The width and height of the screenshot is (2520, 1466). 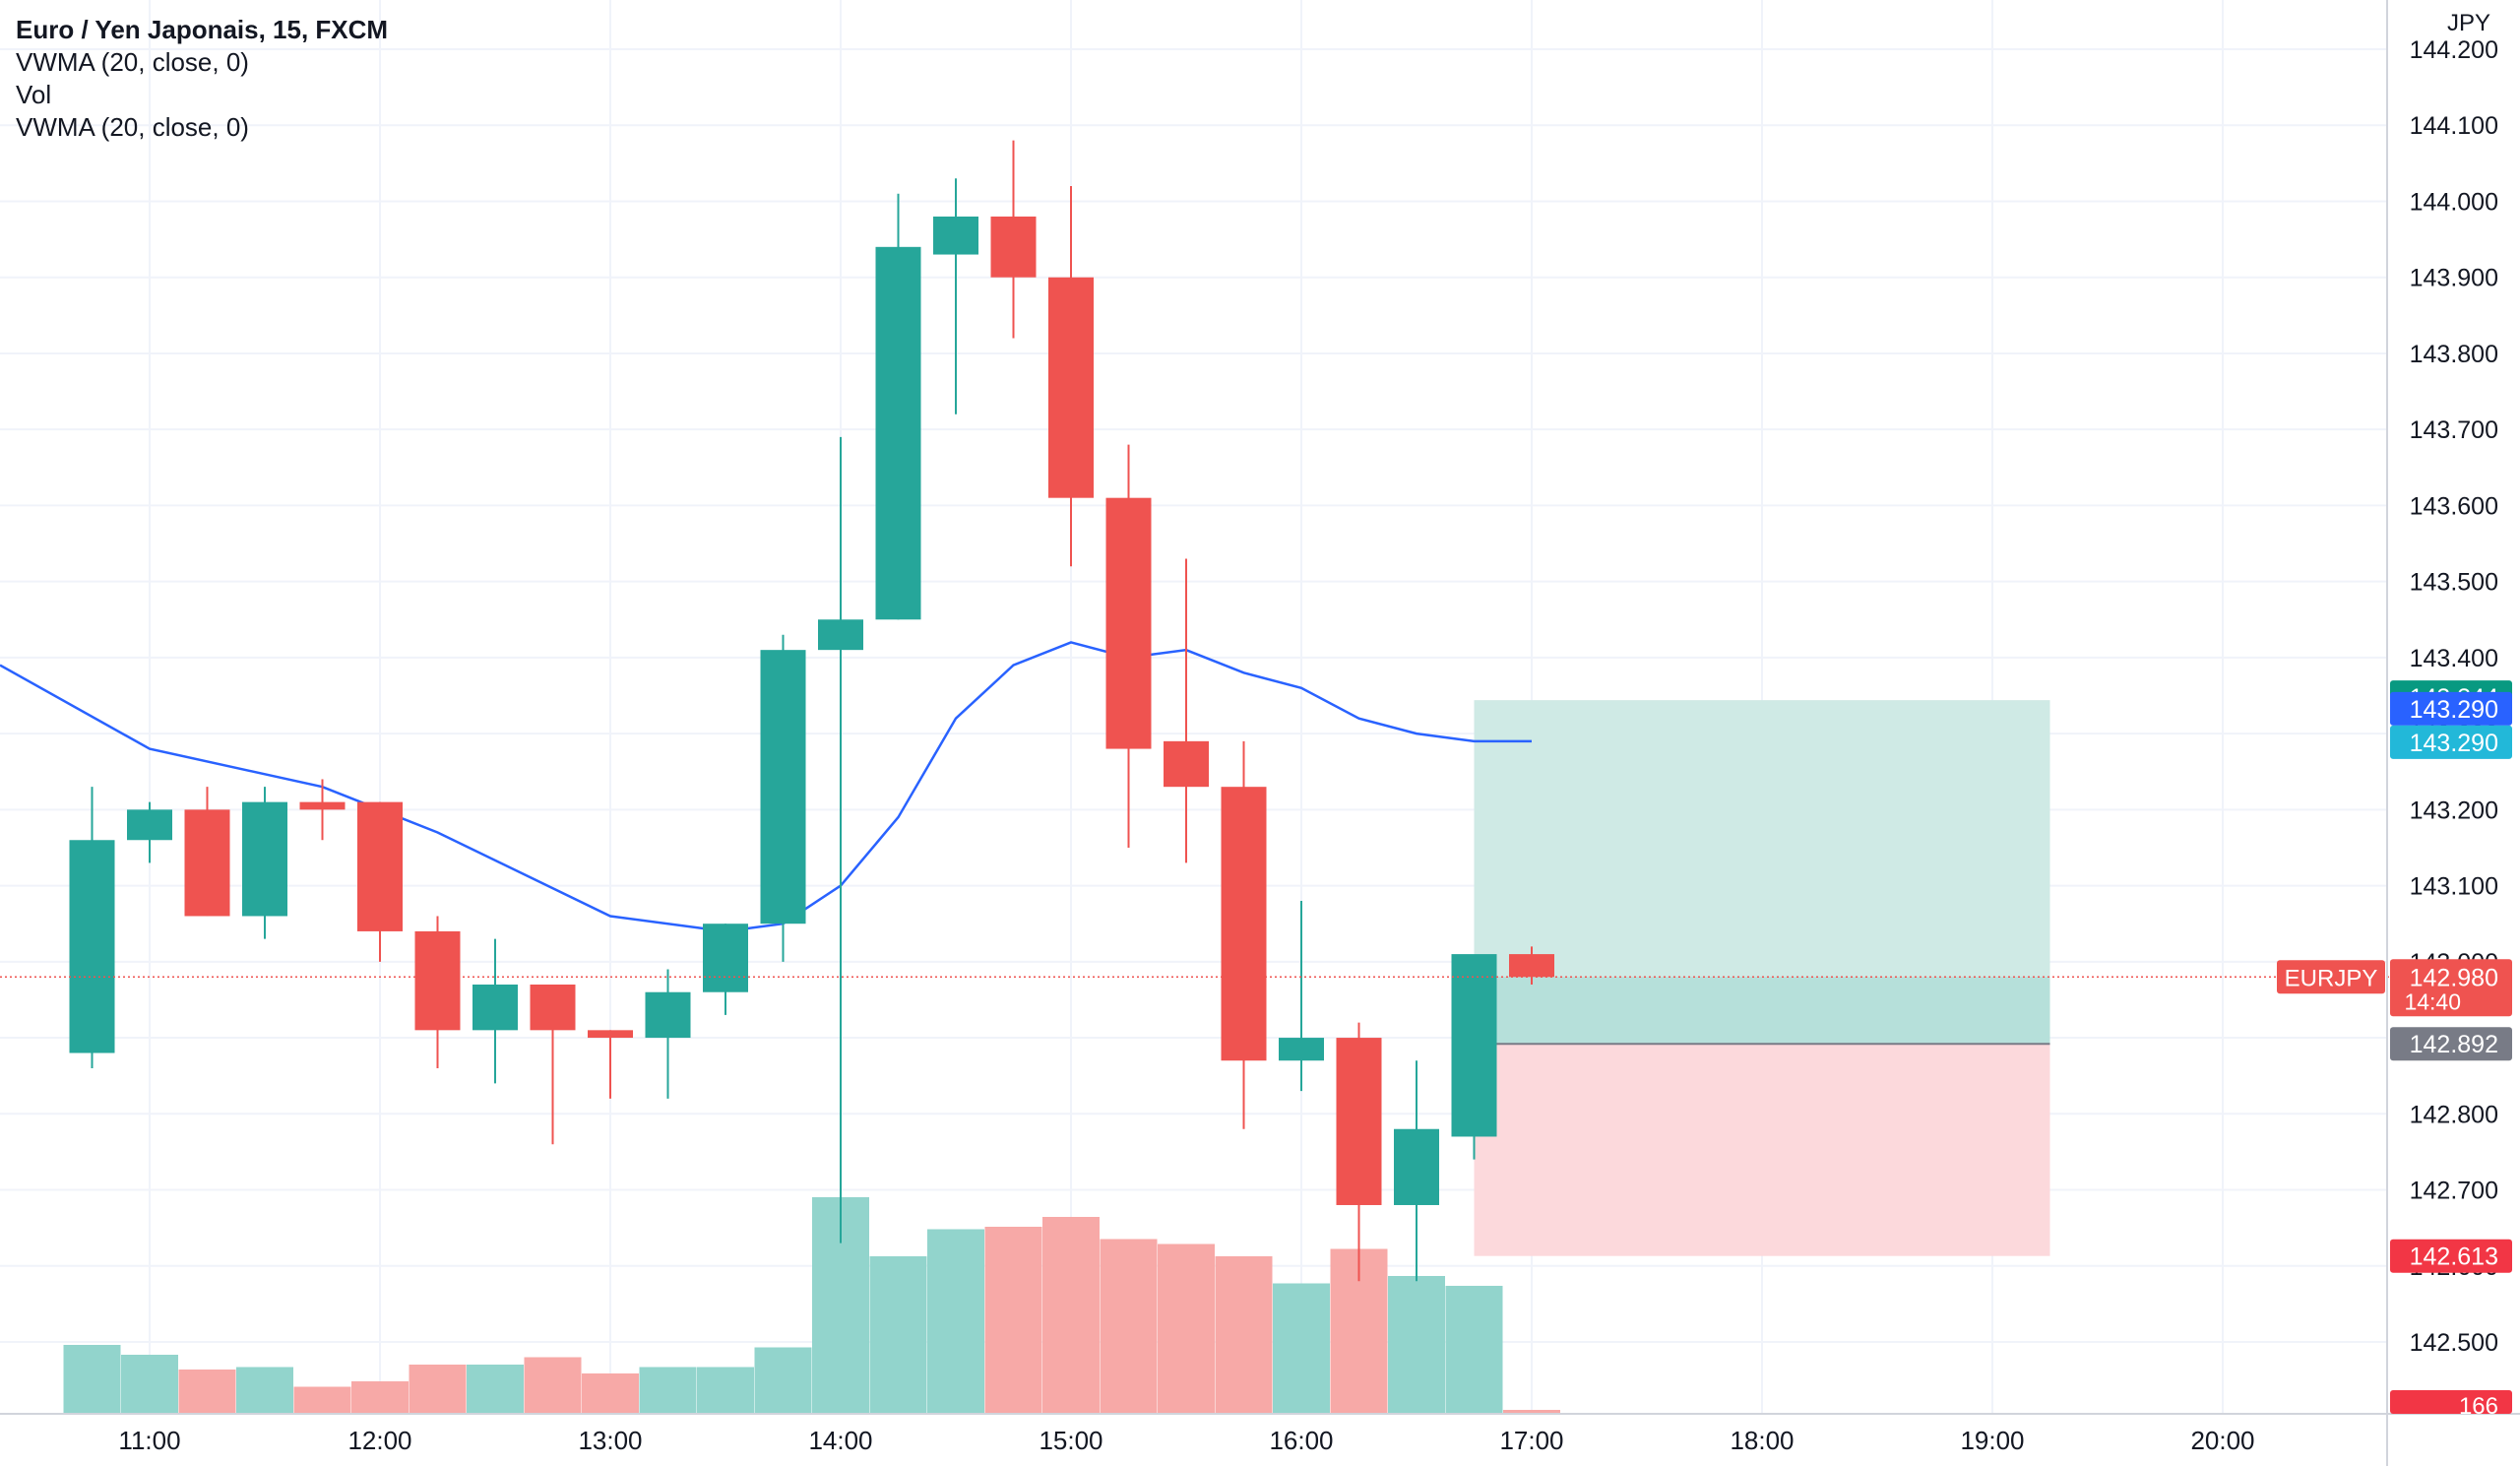 I want to click on symbol-tag-label: EURJPY, so click(x=2331, y=978).